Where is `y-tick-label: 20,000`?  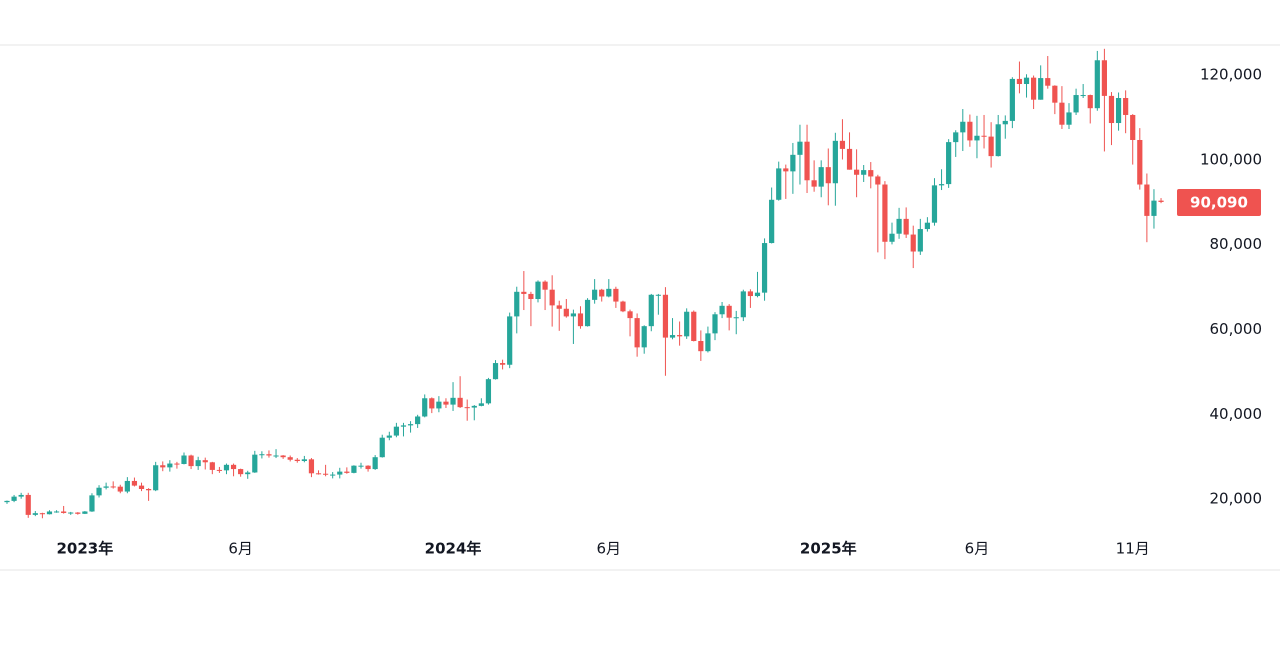 y-tick-label: 20,000 is located at coordinates (1236, 499).